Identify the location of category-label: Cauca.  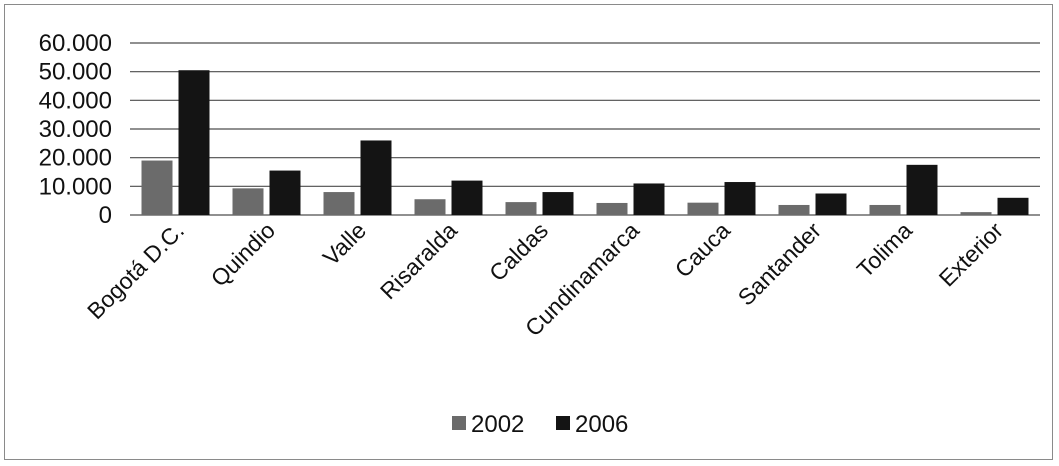
(703, 250).